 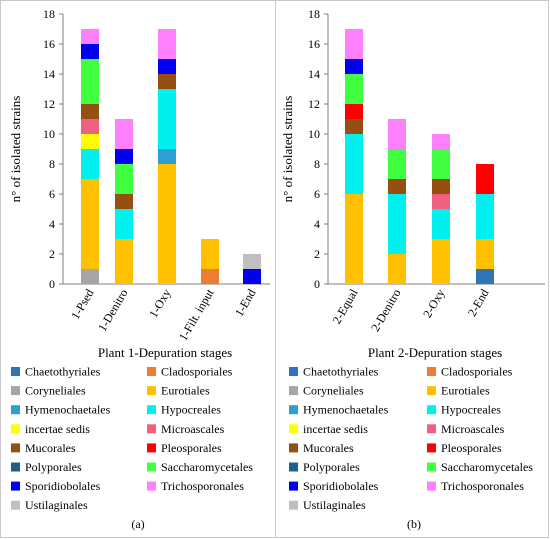 I want to click on x-tick-label: 2-Denitro, so click(x=385, y=310).